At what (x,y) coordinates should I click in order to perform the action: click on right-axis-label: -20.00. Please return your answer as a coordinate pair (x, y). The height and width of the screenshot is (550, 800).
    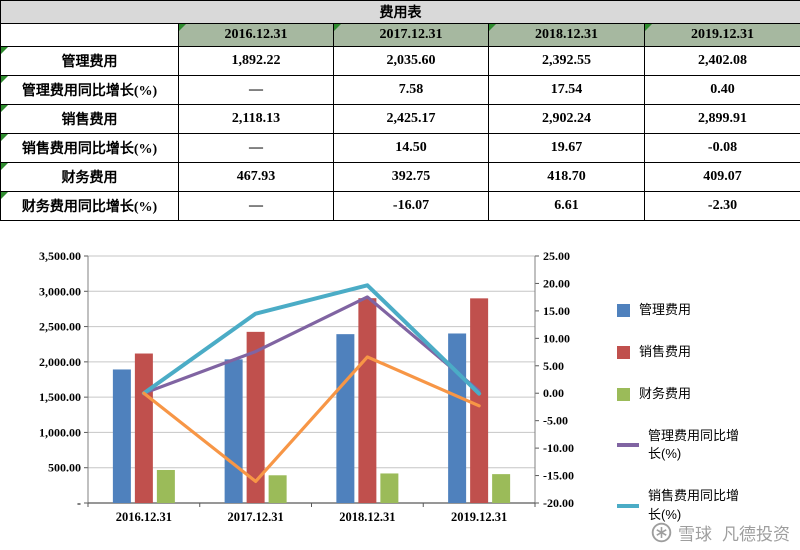
    Looking at the image, I should click on (558, 503).